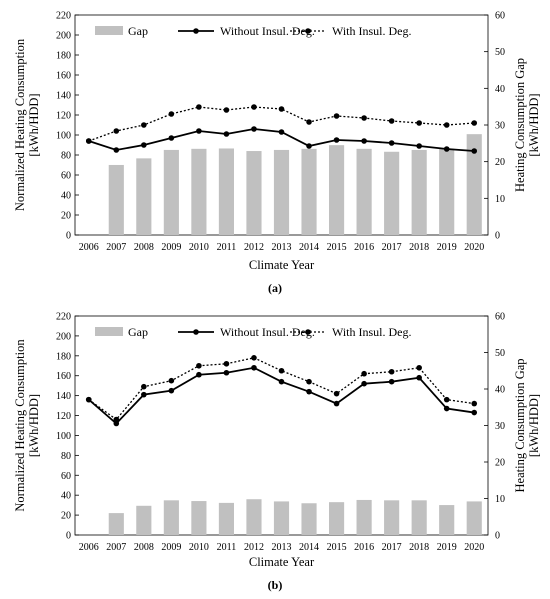 The image size is (550, 599). Describe the element at coordinates (497, 236) in the screenshot. I see `y-right-tick-label: 0` at that location.